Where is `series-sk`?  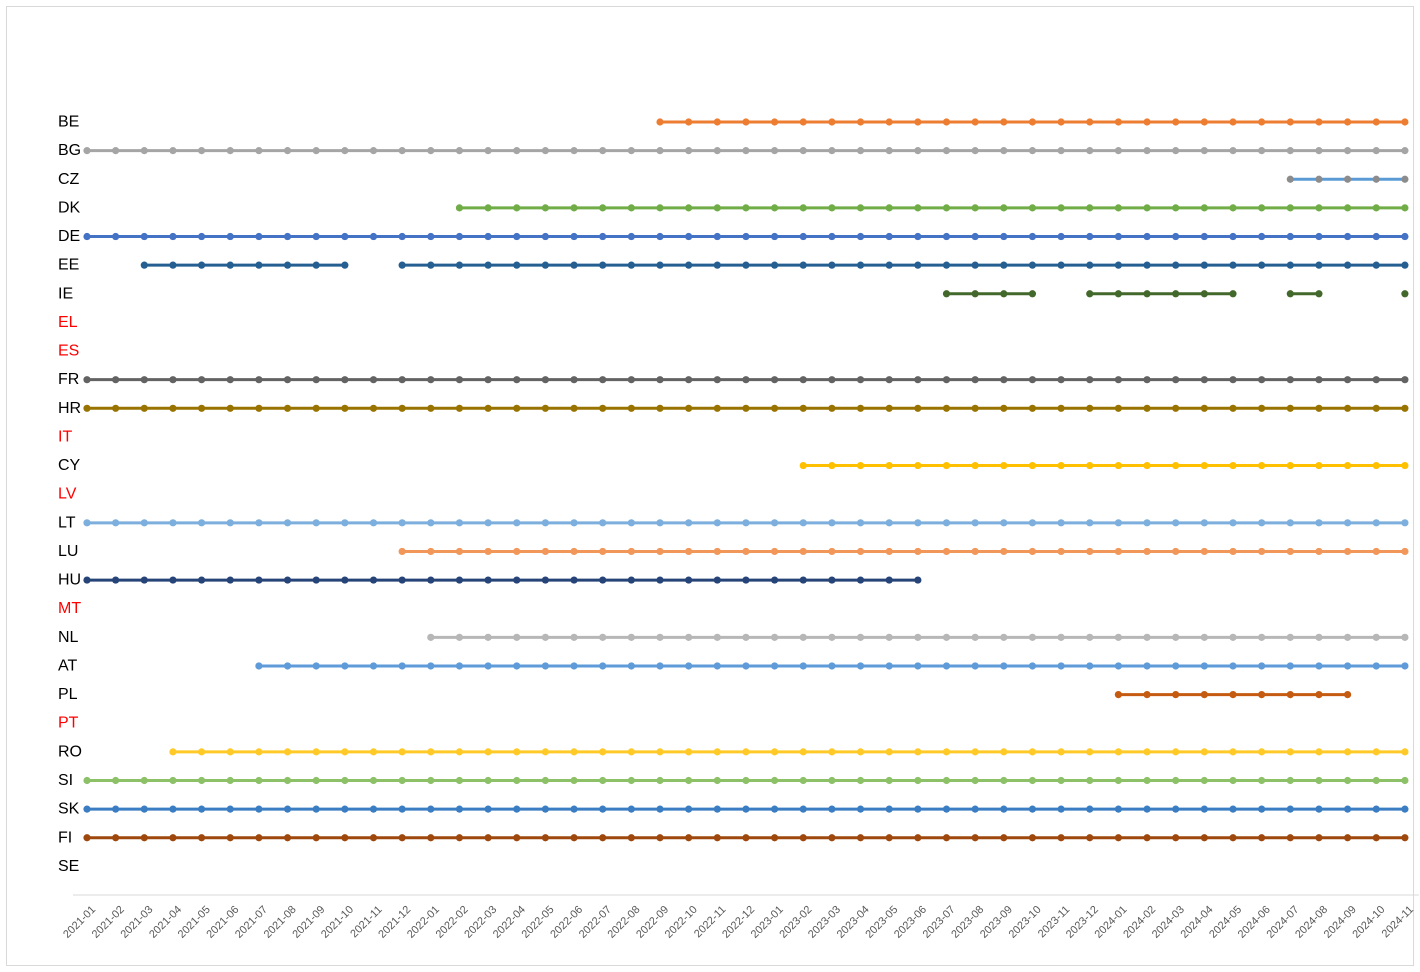 series-sk is located at coordinates (746, 809).